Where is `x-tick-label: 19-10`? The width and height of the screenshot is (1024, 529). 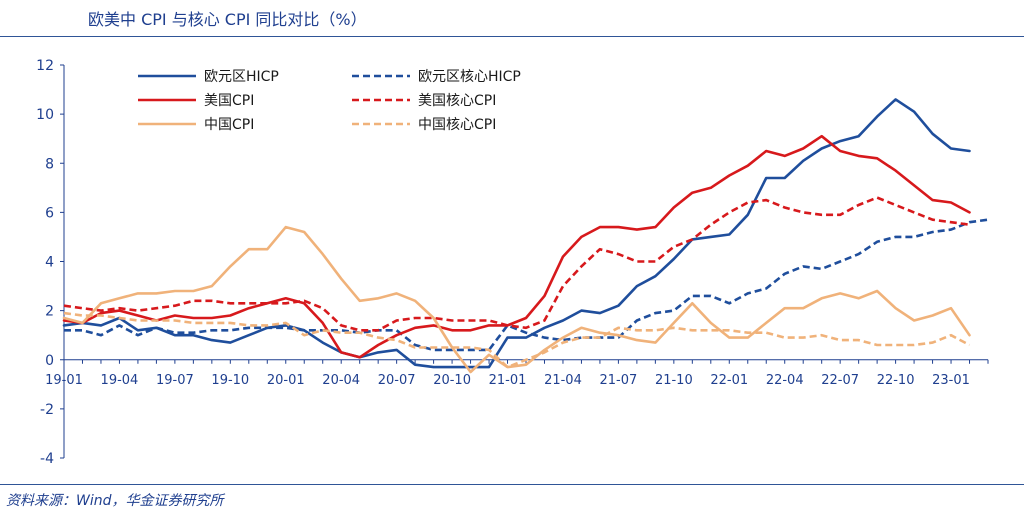 x-tick-label: 19-10 is located at coordinates (230, 380).